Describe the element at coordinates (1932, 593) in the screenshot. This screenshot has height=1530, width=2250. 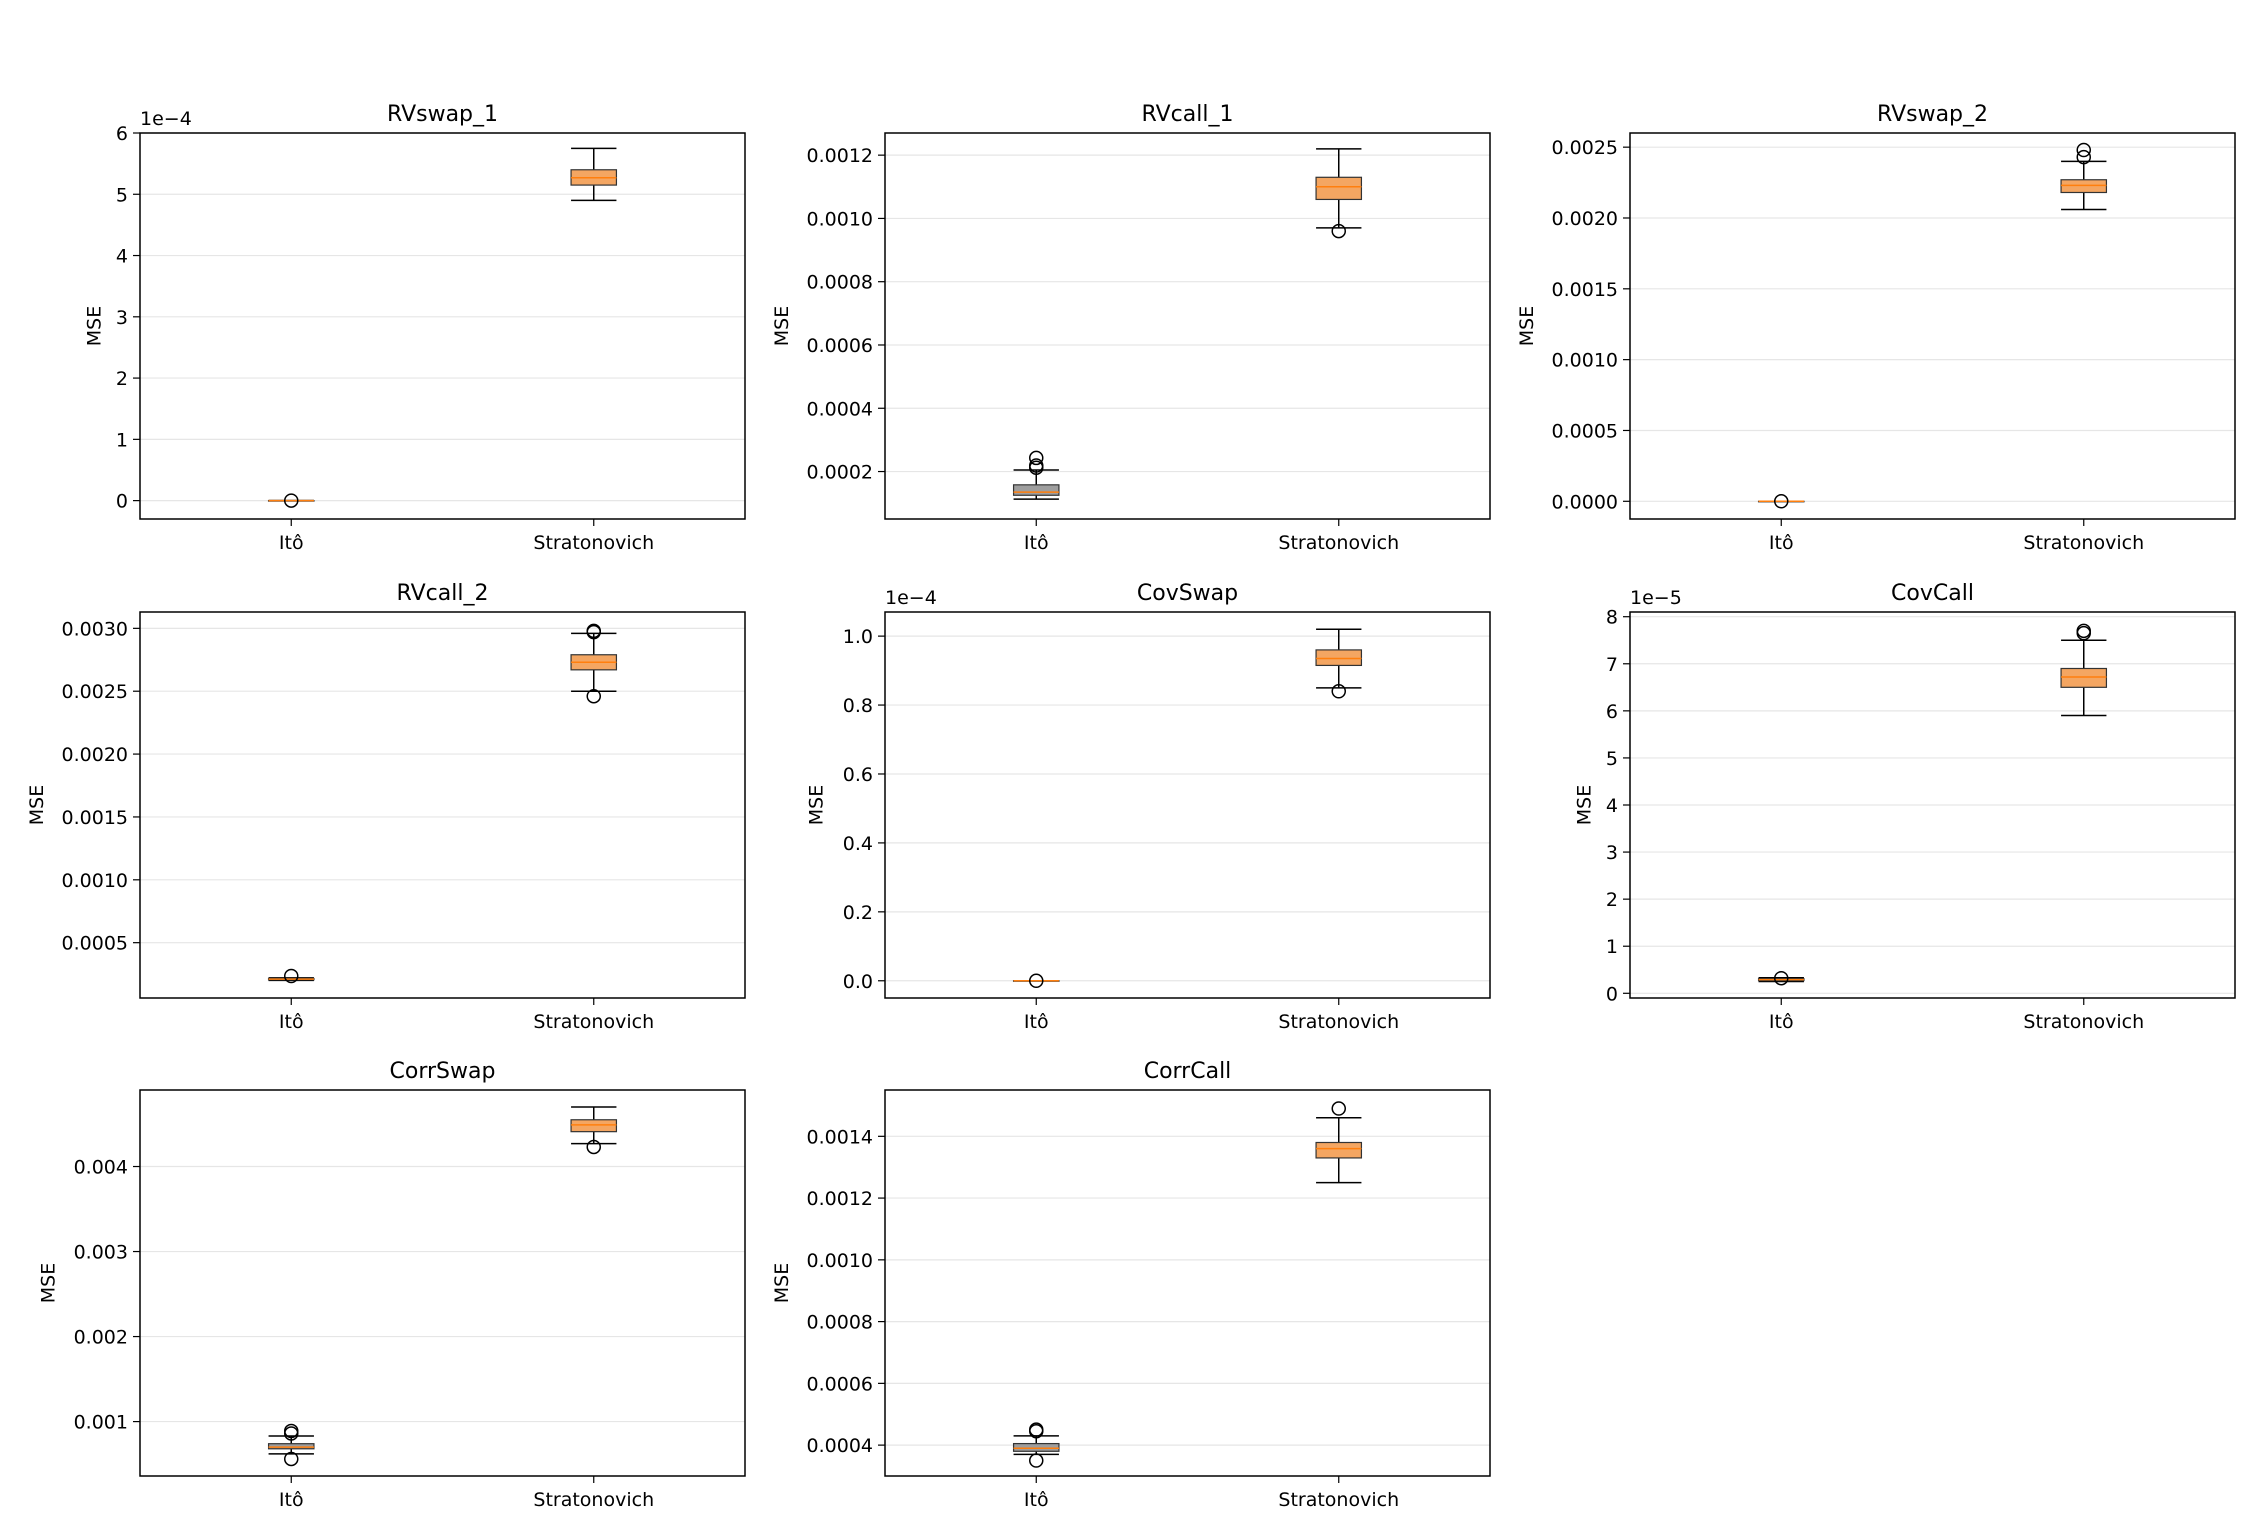
I see `subplot-title: CovCall` at that location.